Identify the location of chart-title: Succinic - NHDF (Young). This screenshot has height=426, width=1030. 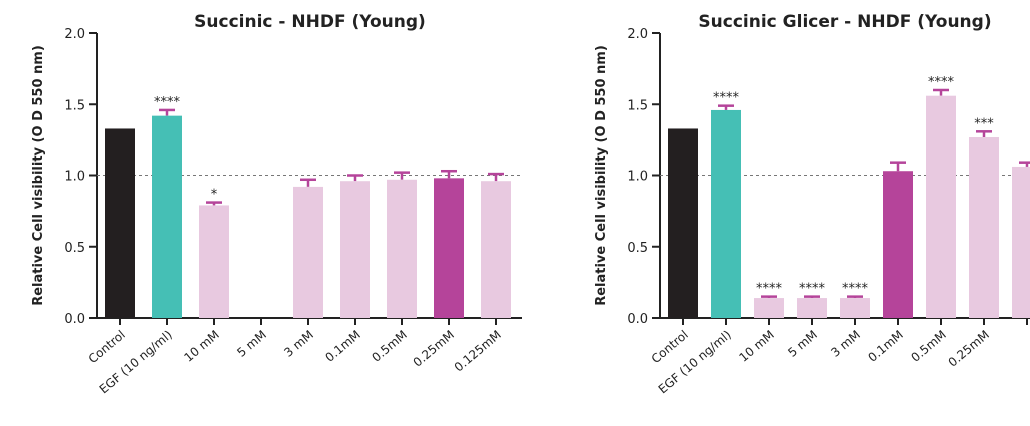
(310, 22).